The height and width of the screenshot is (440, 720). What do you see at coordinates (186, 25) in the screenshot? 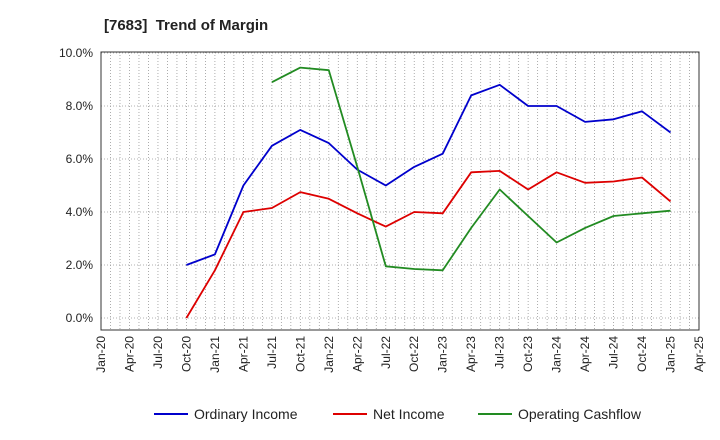
I see `chart-title: [7683] Trend of Margin` at bounding box center [186, 25].